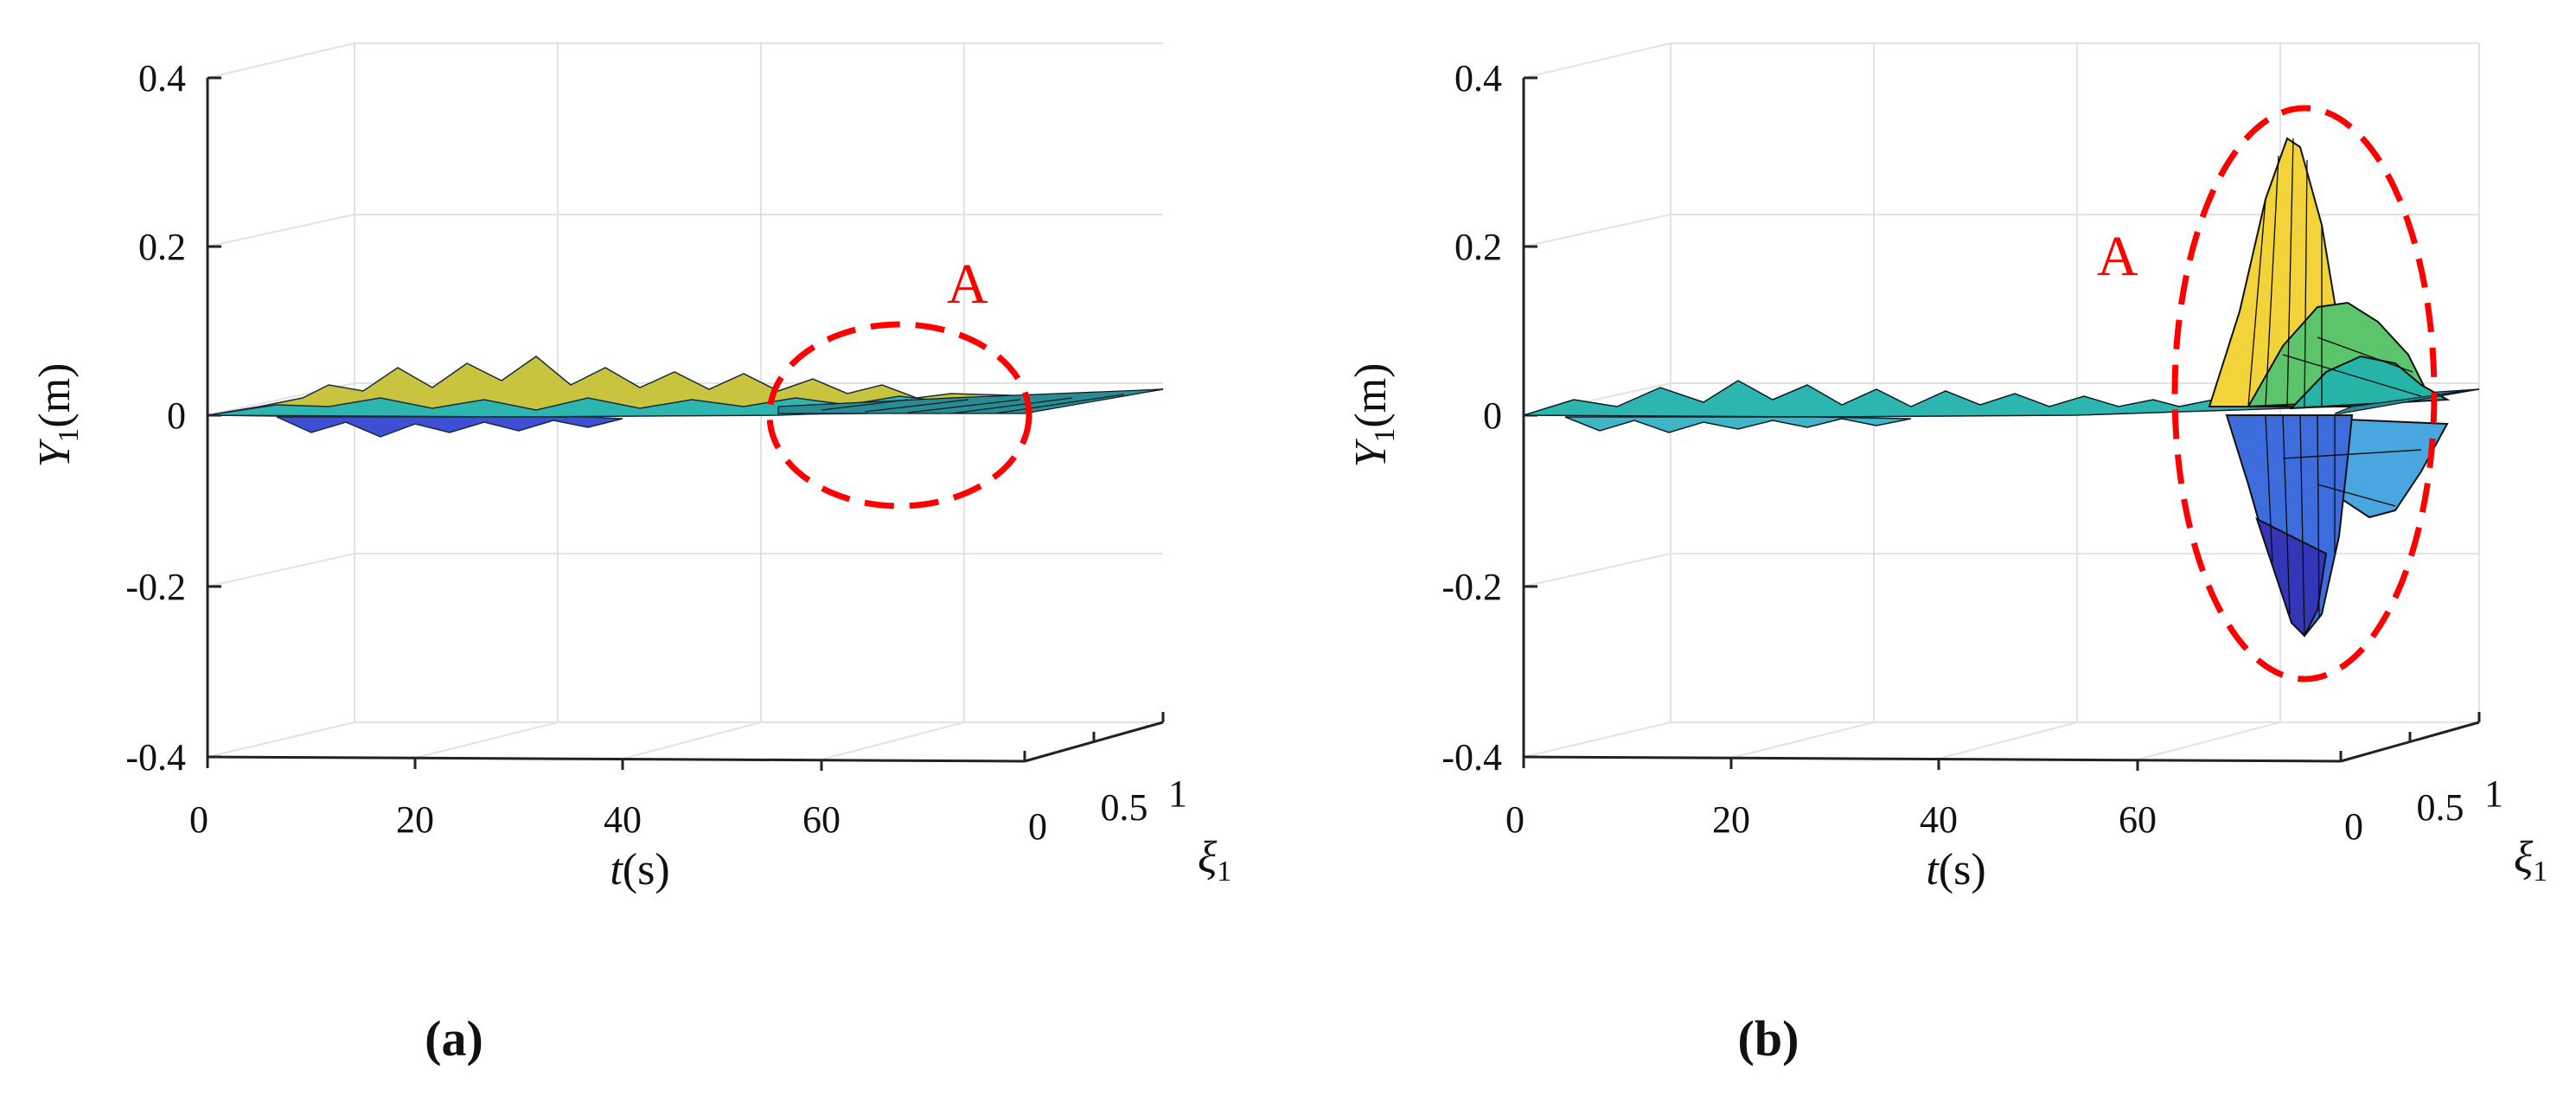 The height and width of the screenshot is (1096, 2576). What do you see at coordinates (156, 418) in the screenshot?
I see `y-tick-labels-a: 0.4 0.2 0 -0.2 -0.4` at bounding box center [156, 418].